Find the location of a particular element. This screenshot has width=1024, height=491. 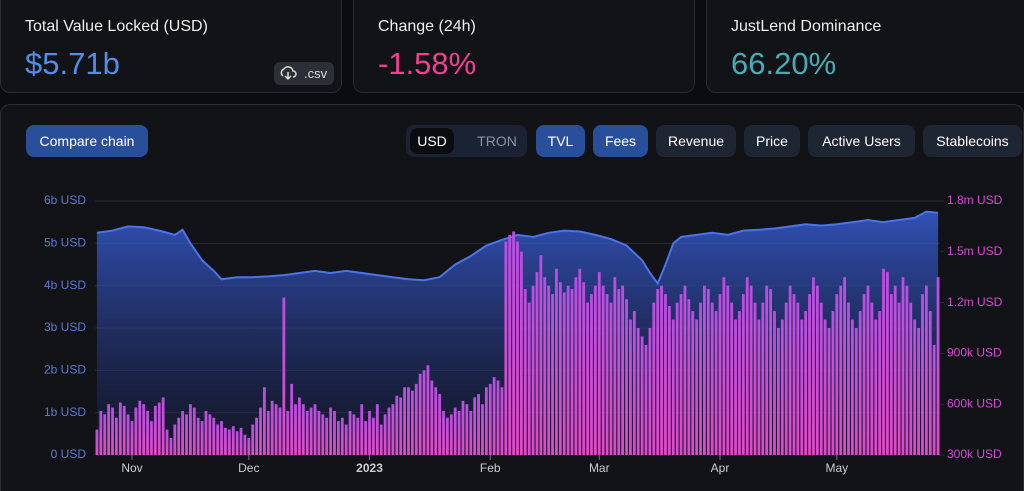

metric-button: TVL is located at coordinates (560, 141).